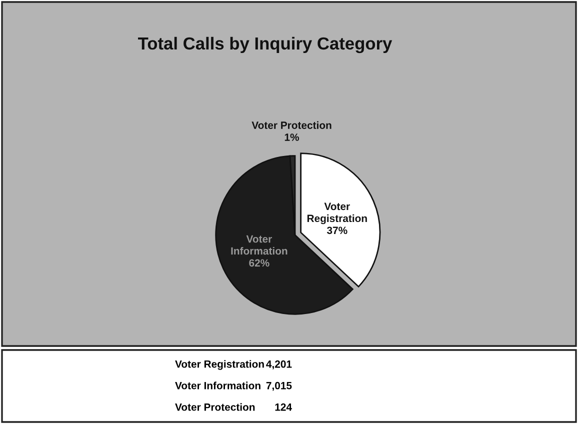 This screenshot has width=578, height=424. What do you see at coordinates (337, 213) in the screenshot?
I see `slice-label: Voter Registration` at bounding box center [337, 213].